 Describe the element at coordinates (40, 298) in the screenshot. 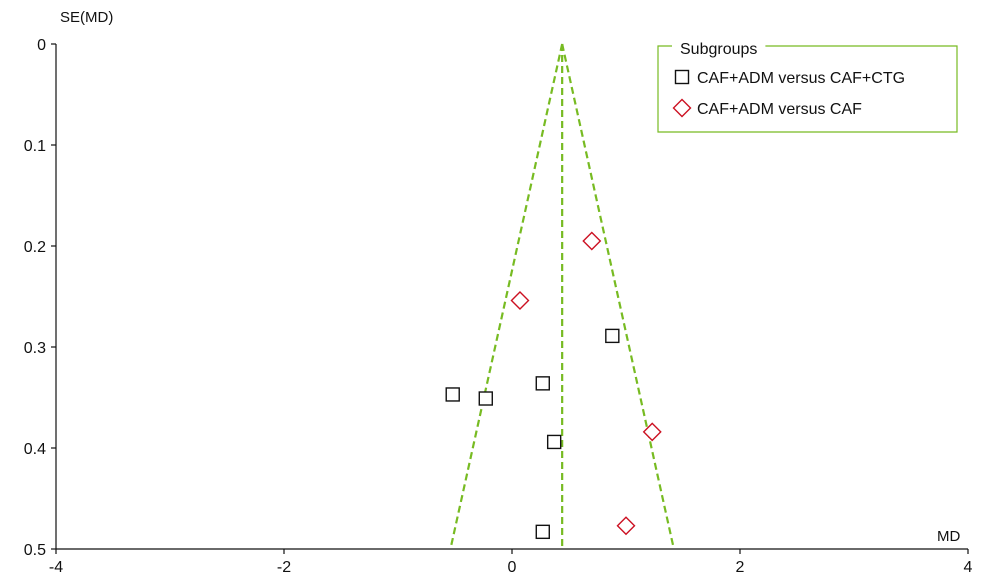

I see `y-ticks: 0 0.1 0.2 0.3 0.4 0.5` at that location.